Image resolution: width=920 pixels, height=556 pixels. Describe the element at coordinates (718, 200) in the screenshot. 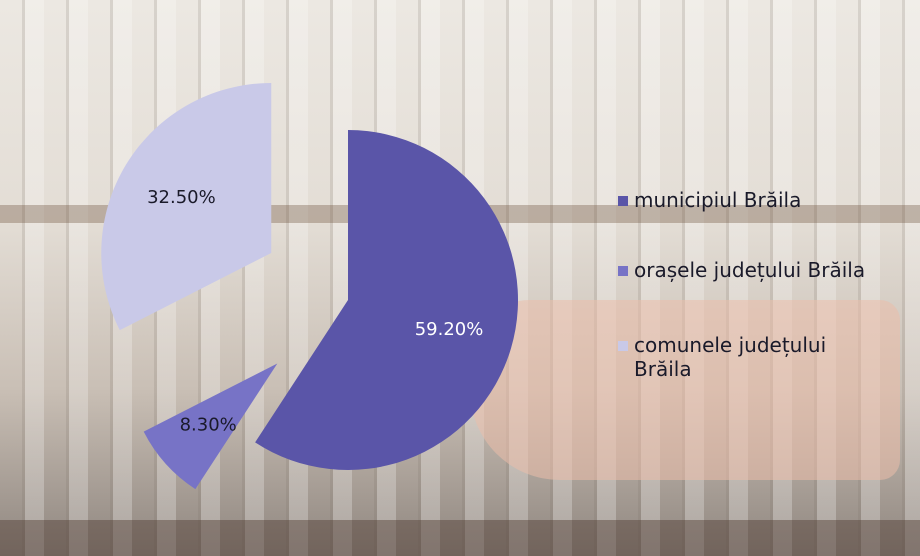

I see `legend-label: municipiul Brăila` at that location.